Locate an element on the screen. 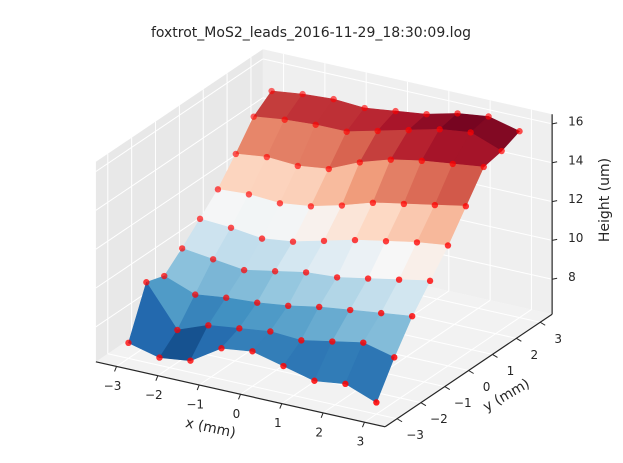  z-axis-label: Height (um) is located at coordinates (605, 200).